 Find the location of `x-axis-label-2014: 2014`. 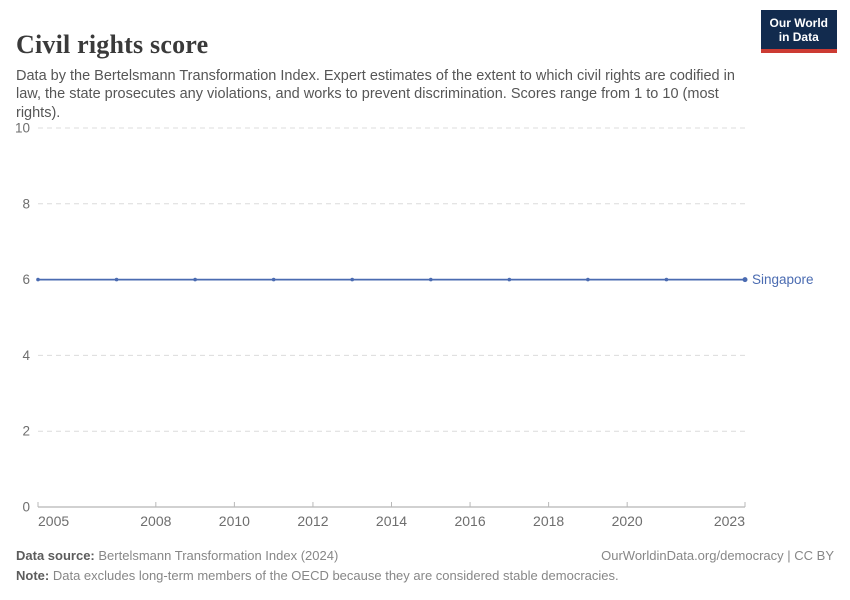

x-axis-label-2014: 2014 is located at coordinates (391, 521).